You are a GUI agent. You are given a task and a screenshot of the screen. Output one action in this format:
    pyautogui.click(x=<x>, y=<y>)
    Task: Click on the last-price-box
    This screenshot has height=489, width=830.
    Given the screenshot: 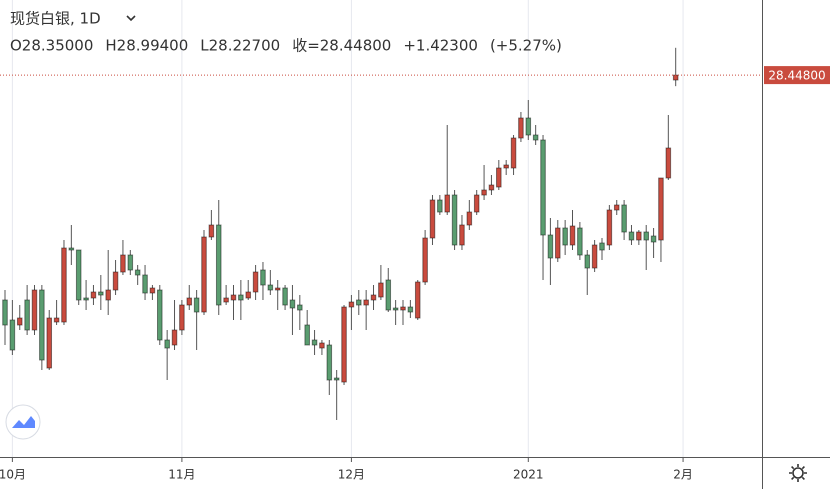 What is the action you would take?
    pyautogui.click(x=797, y=75)
    